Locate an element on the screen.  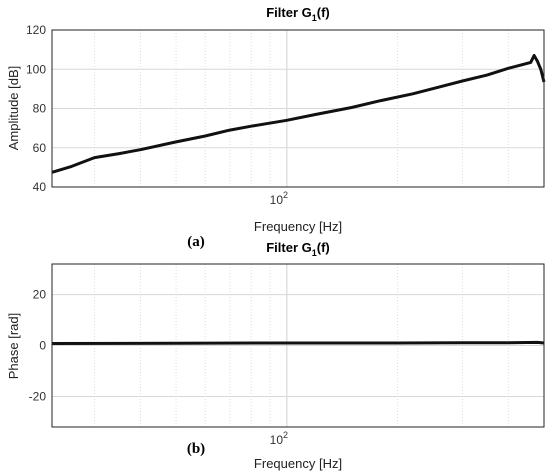
x-axis-label-a: Frequency [Hz] is located at coordinates (298, 226).